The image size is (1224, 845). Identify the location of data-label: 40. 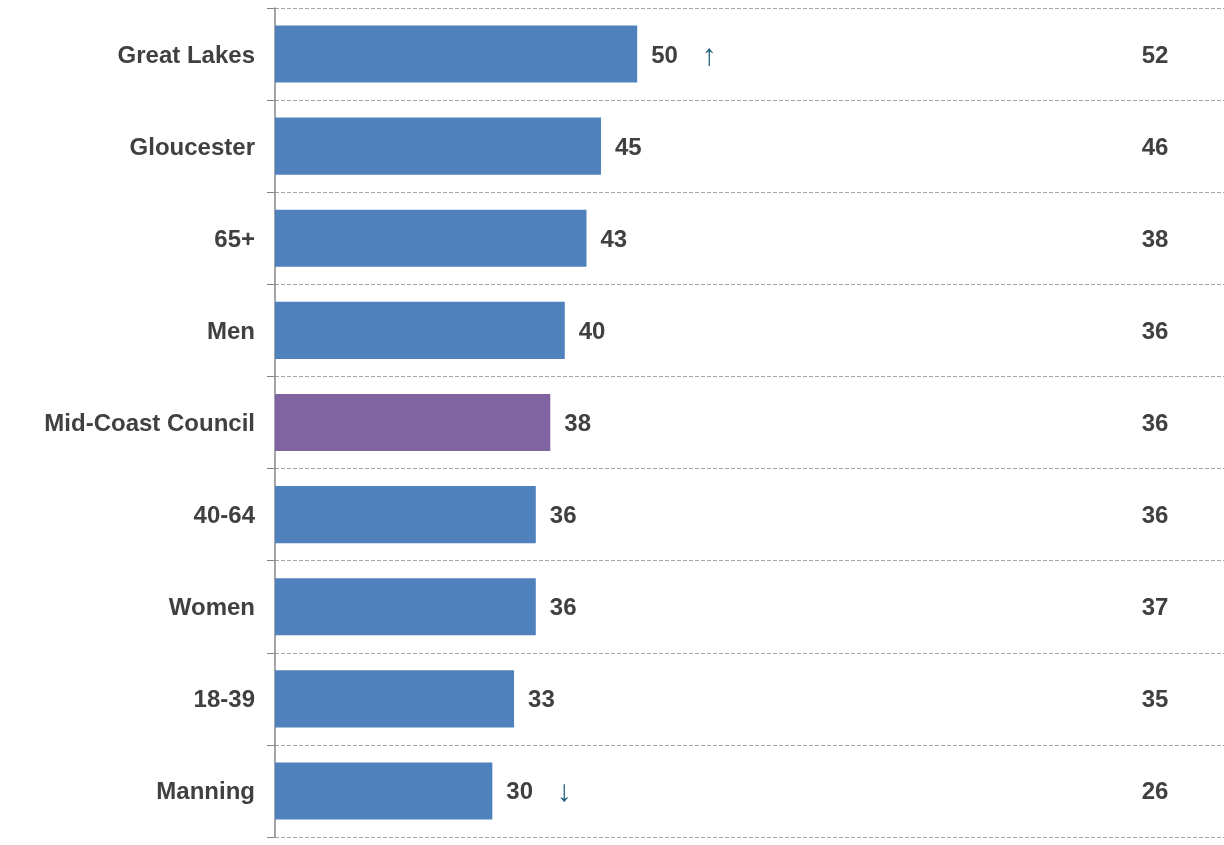
(592, 330).